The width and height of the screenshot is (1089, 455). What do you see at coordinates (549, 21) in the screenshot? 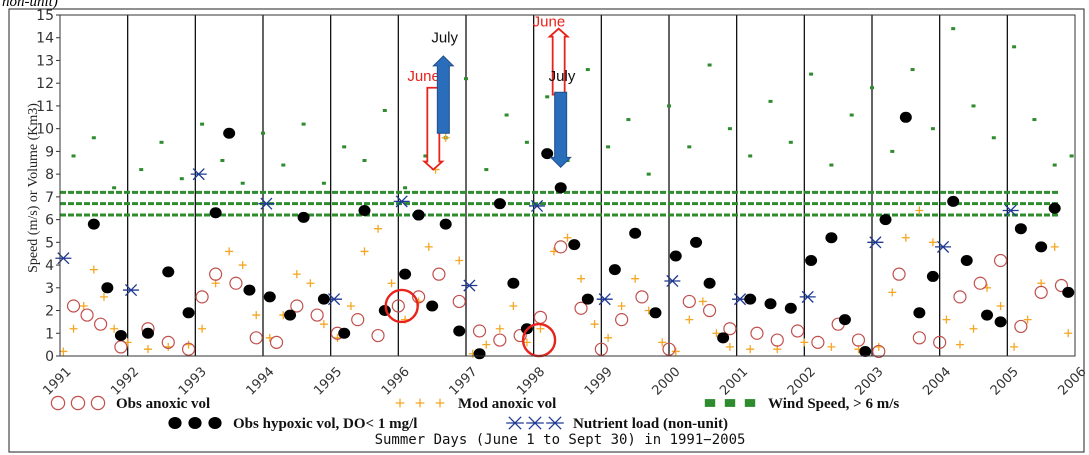
I see `annotation-label: June` at bounding box center [549, 21].